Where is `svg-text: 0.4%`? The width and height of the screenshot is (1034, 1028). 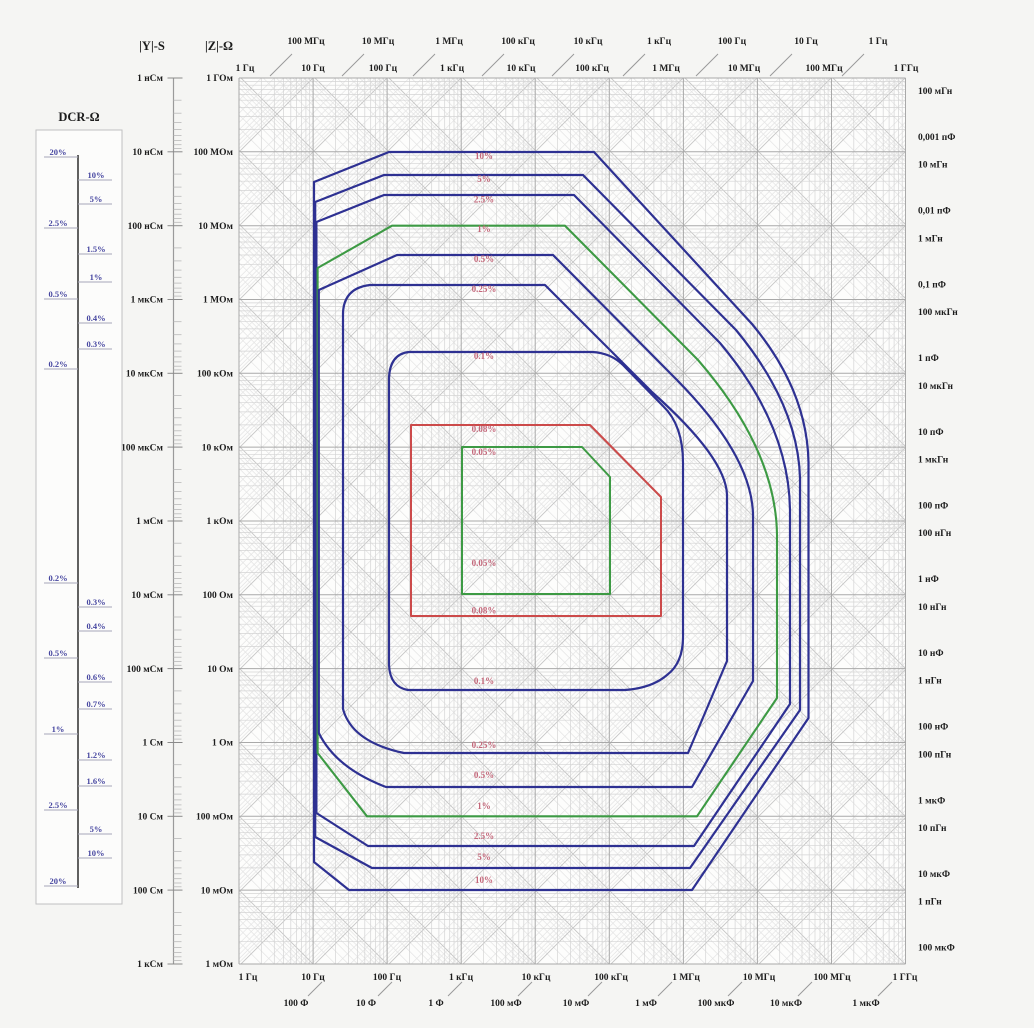 svg-text: 0.4% is located at coordinates (95, 318).